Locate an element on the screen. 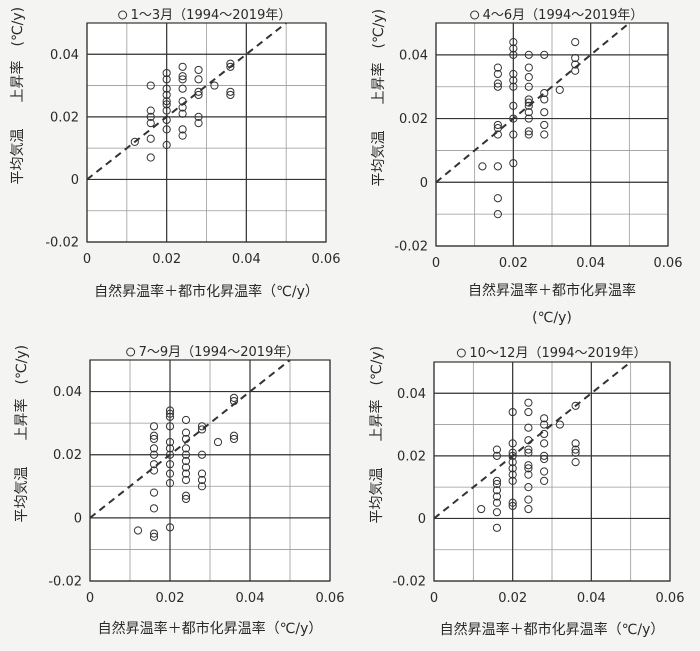 The height and width of the screenshot is (651, 700). y-axis-label-bottom: 平均気温 is located at coordinates (377, 496).